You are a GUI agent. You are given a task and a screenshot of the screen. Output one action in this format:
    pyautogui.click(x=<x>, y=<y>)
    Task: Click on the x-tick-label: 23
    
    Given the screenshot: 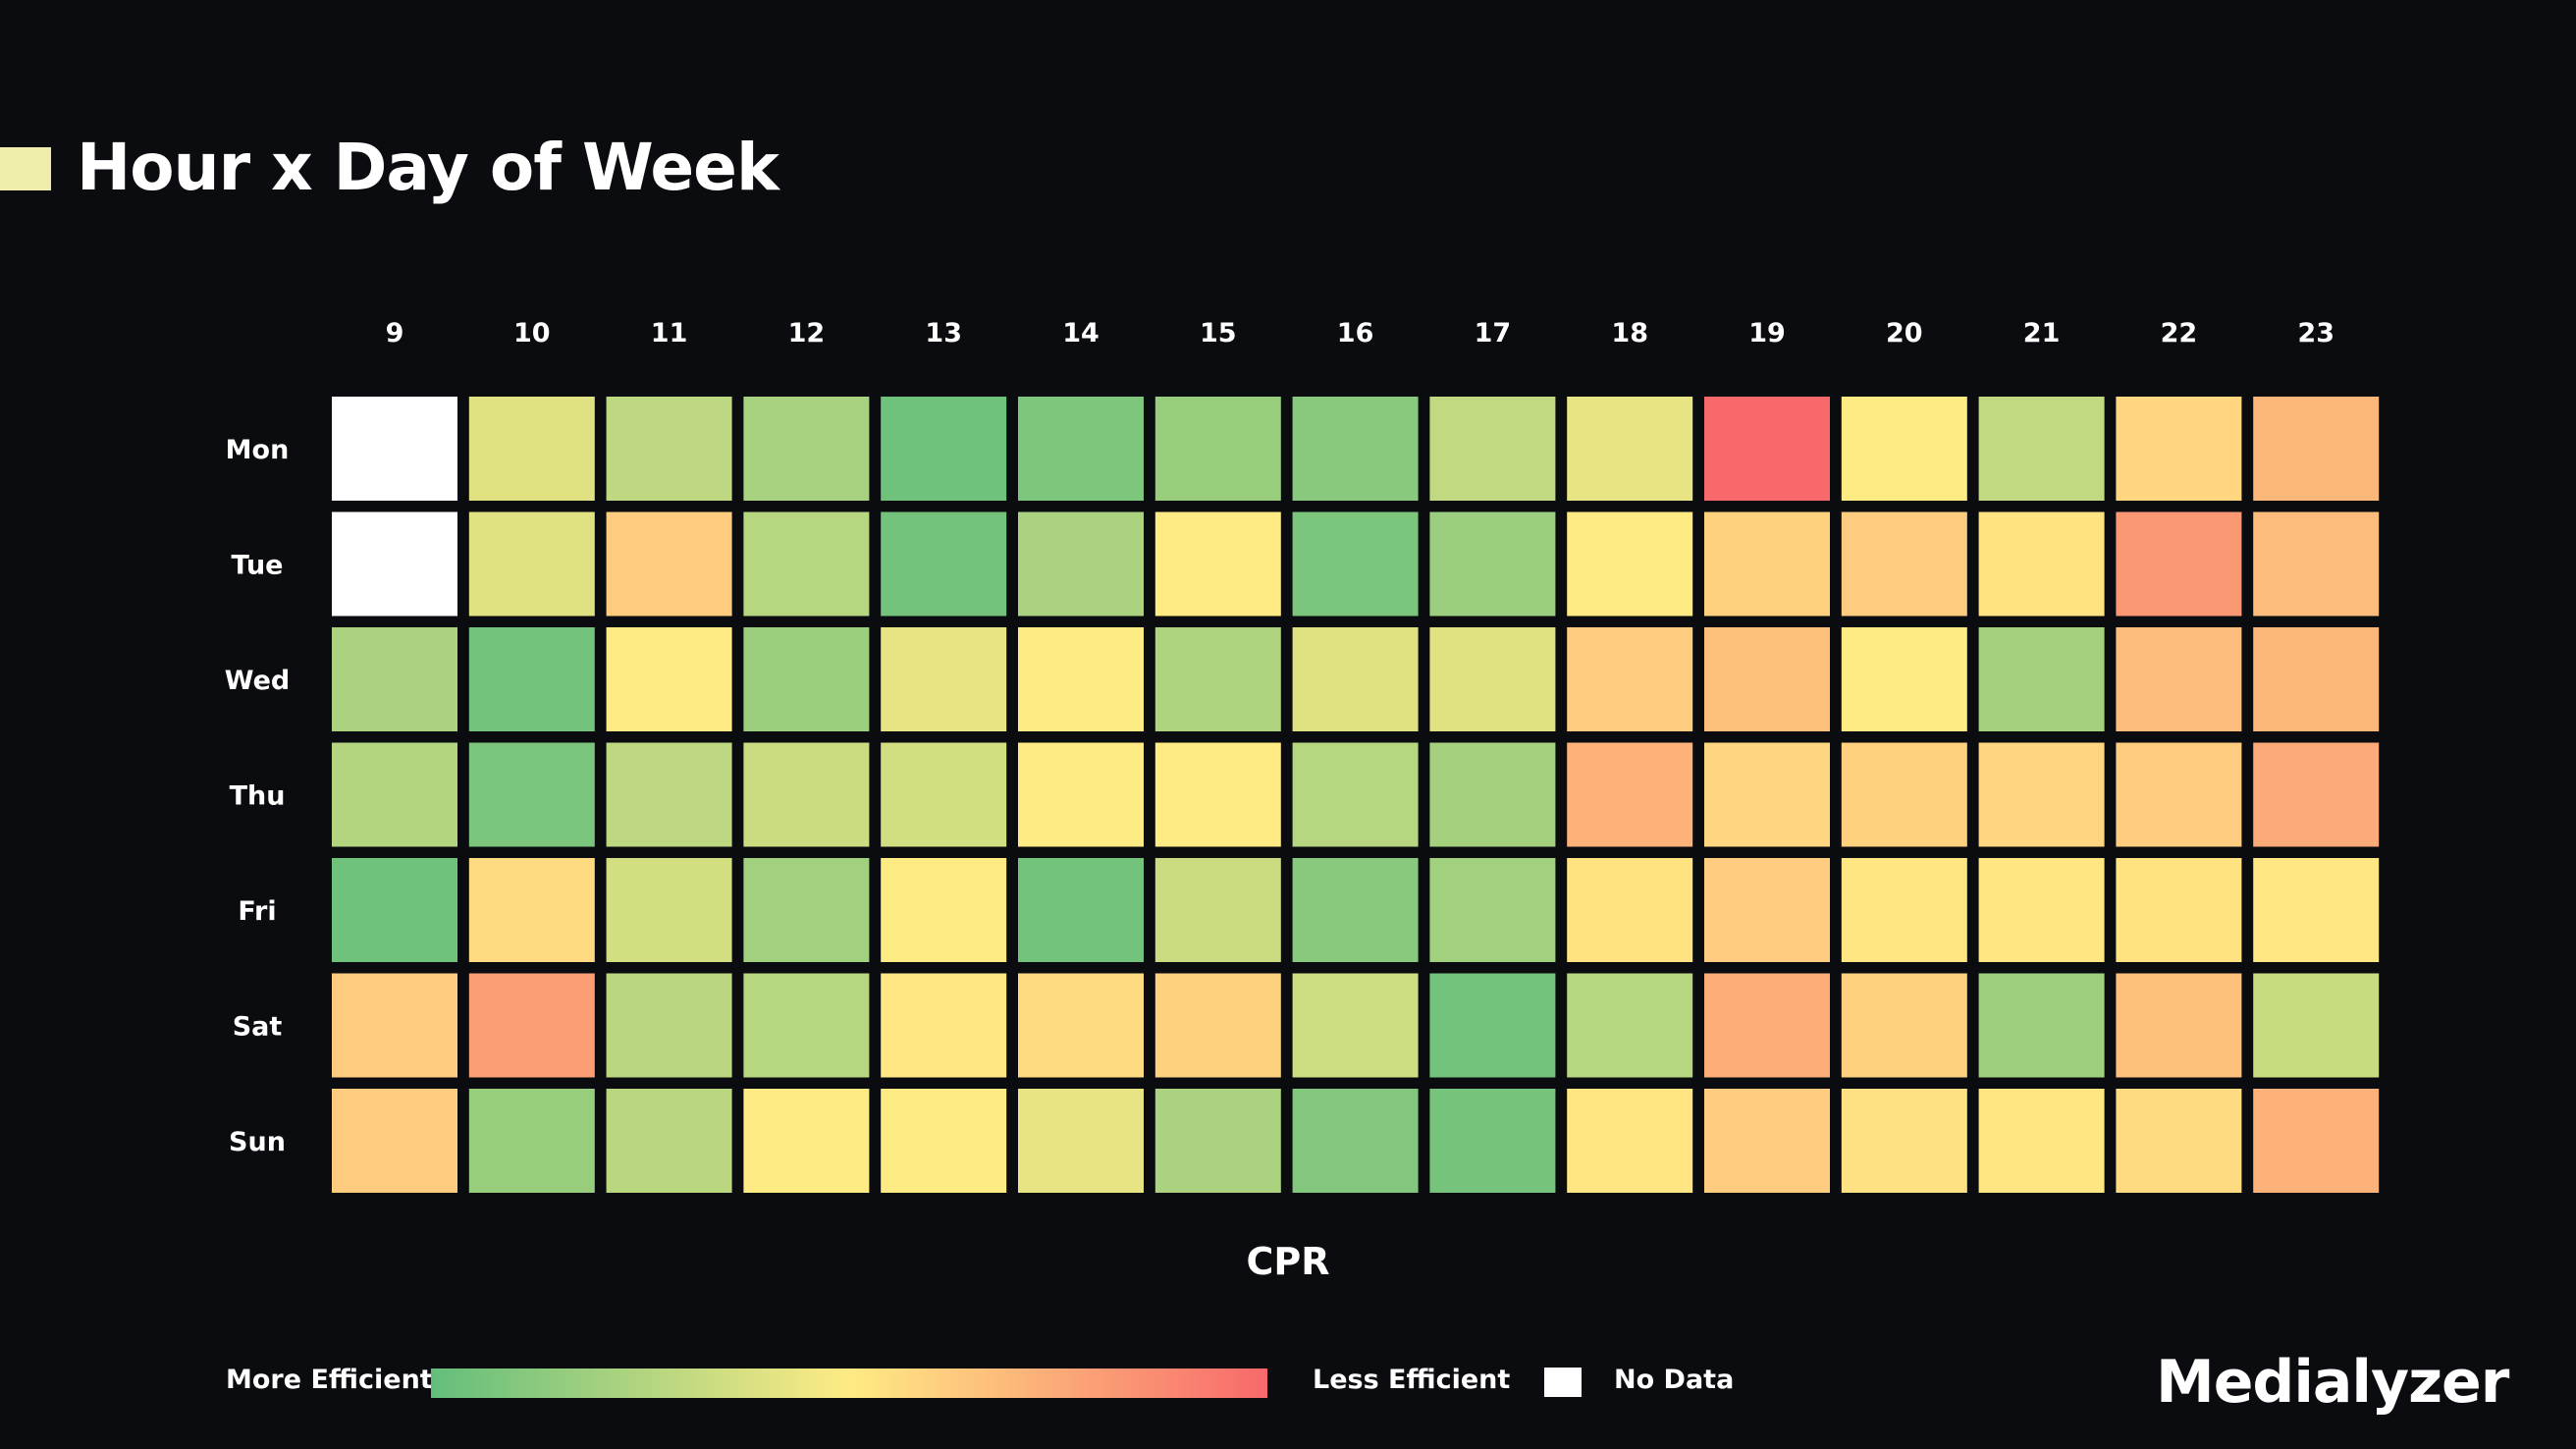 What is the action you would take?
    pyautogui.click(x=2315, y=333)
    